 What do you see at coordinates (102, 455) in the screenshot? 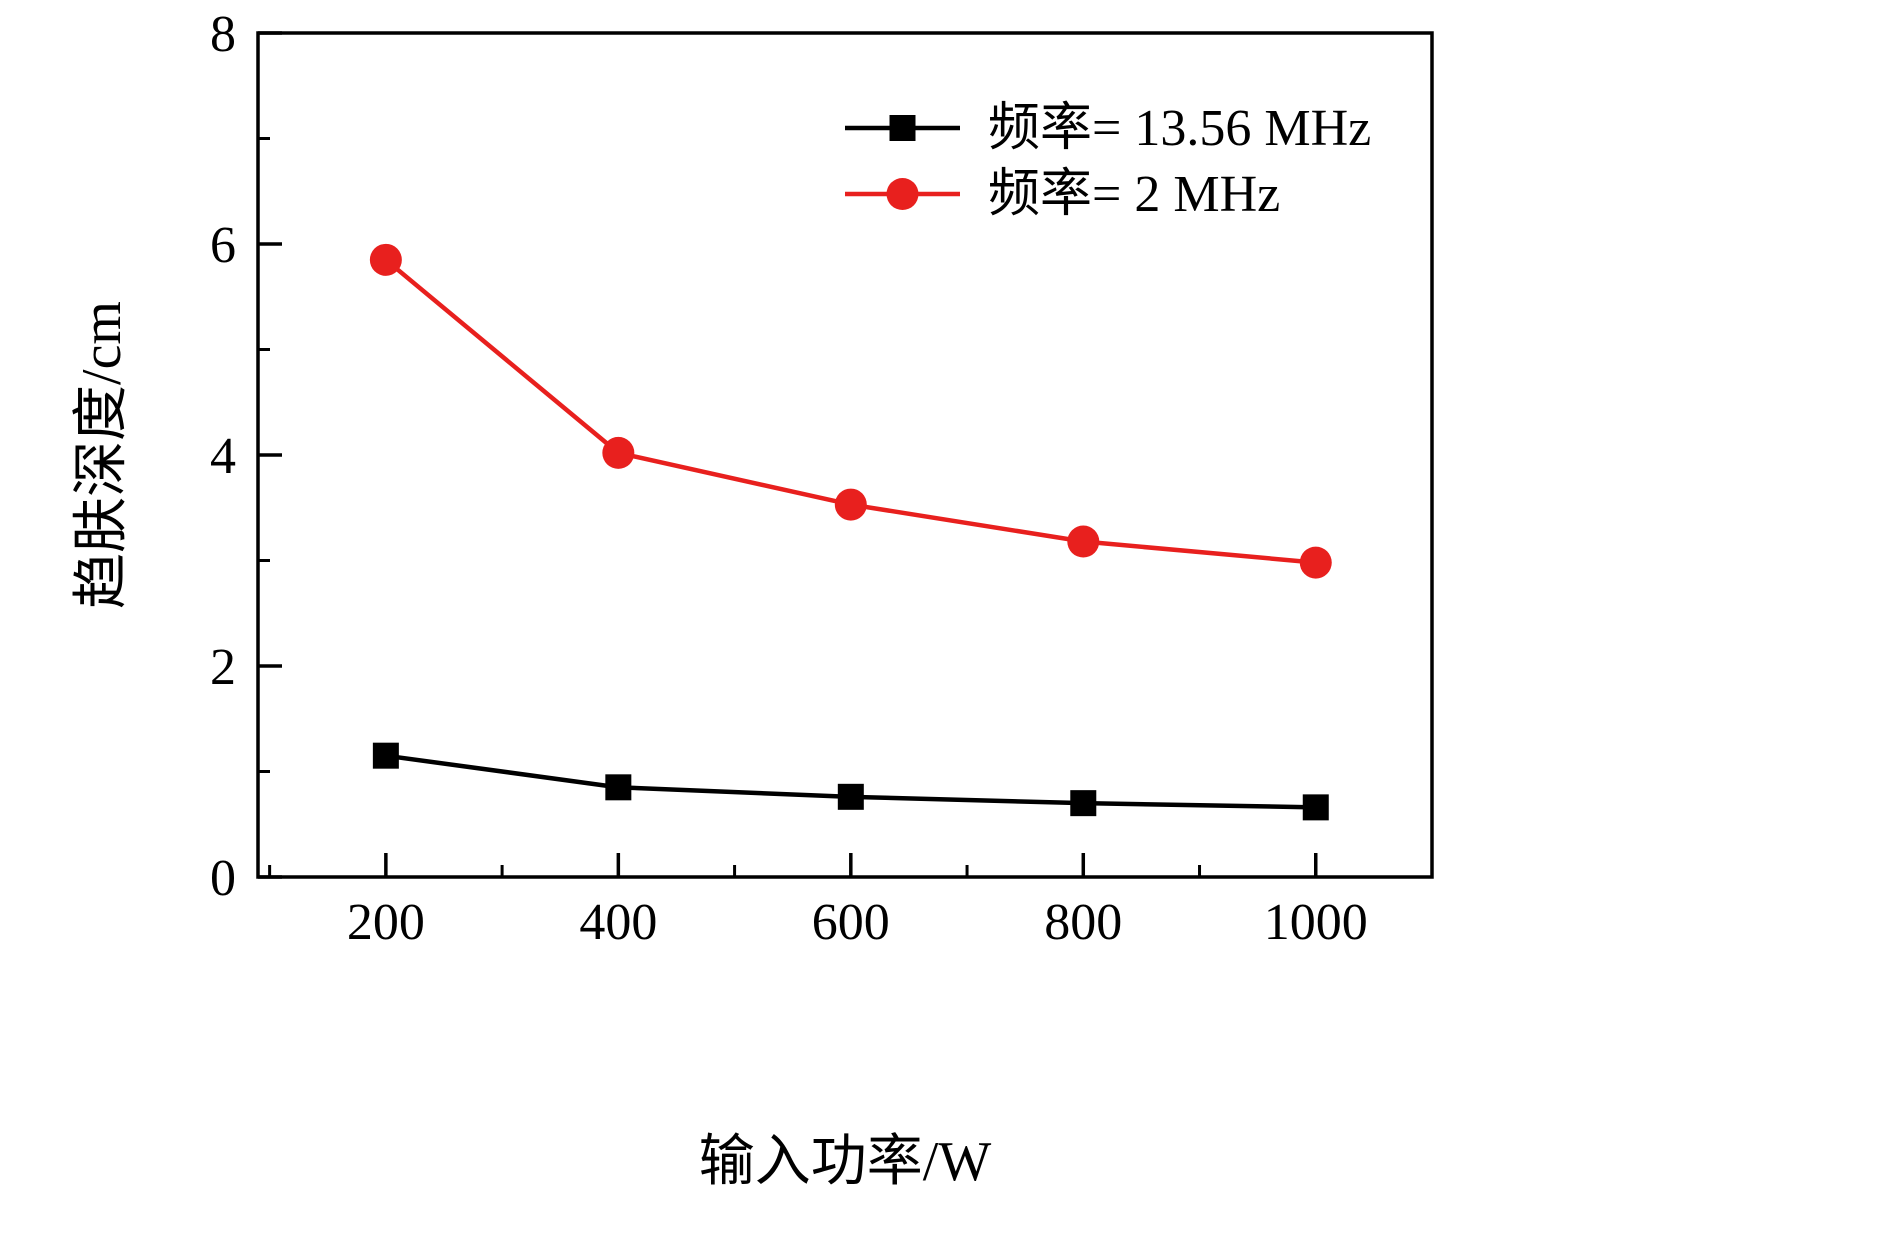
I see `y-axis-label: 趋肤深度/cm` at bounding box center [102, 455].